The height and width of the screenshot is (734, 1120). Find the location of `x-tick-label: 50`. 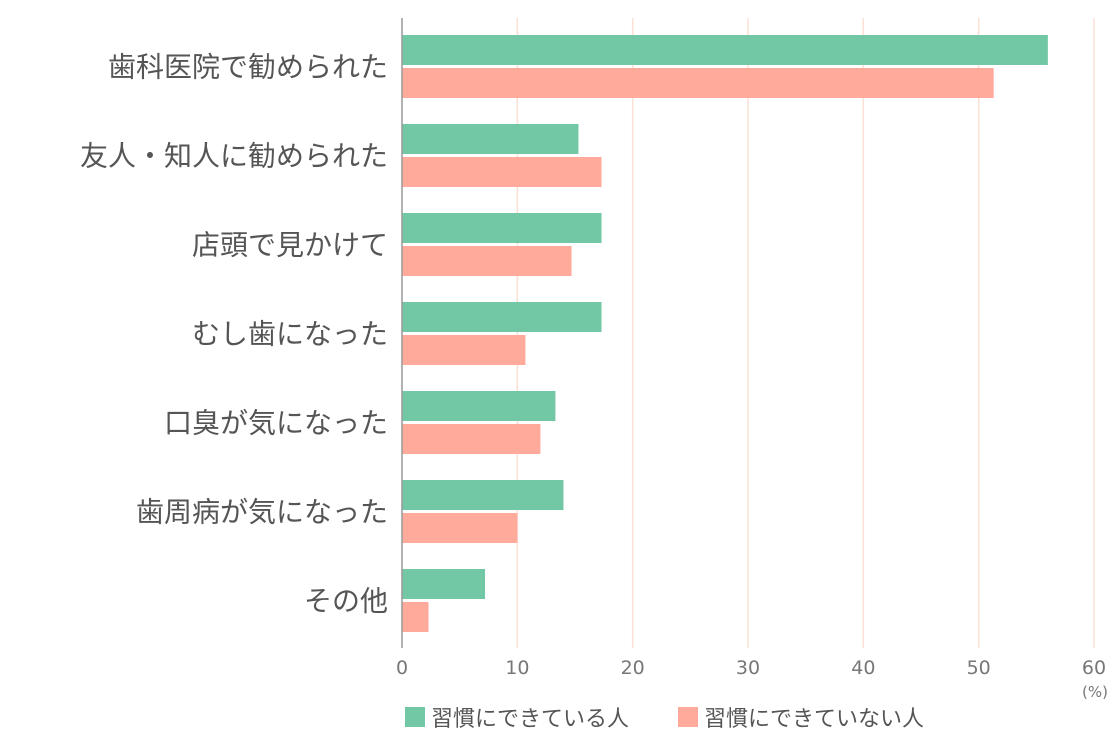

x-tick-label: 50 is located at coordinates (979, 668).